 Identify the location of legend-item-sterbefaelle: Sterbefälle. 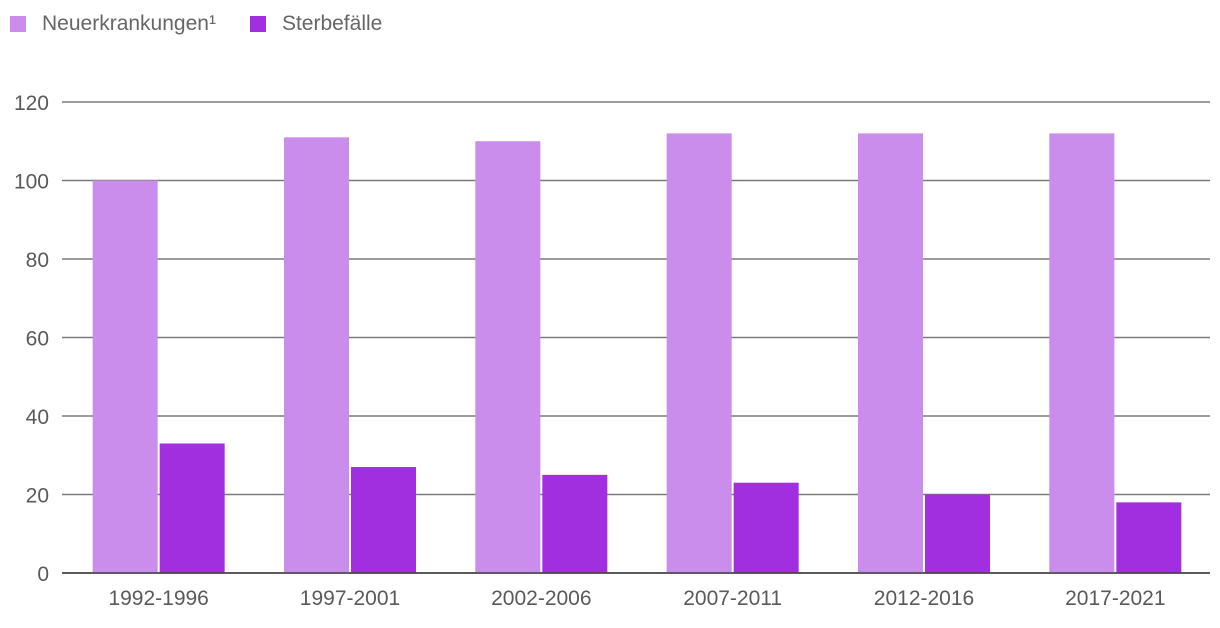
(316, 24).